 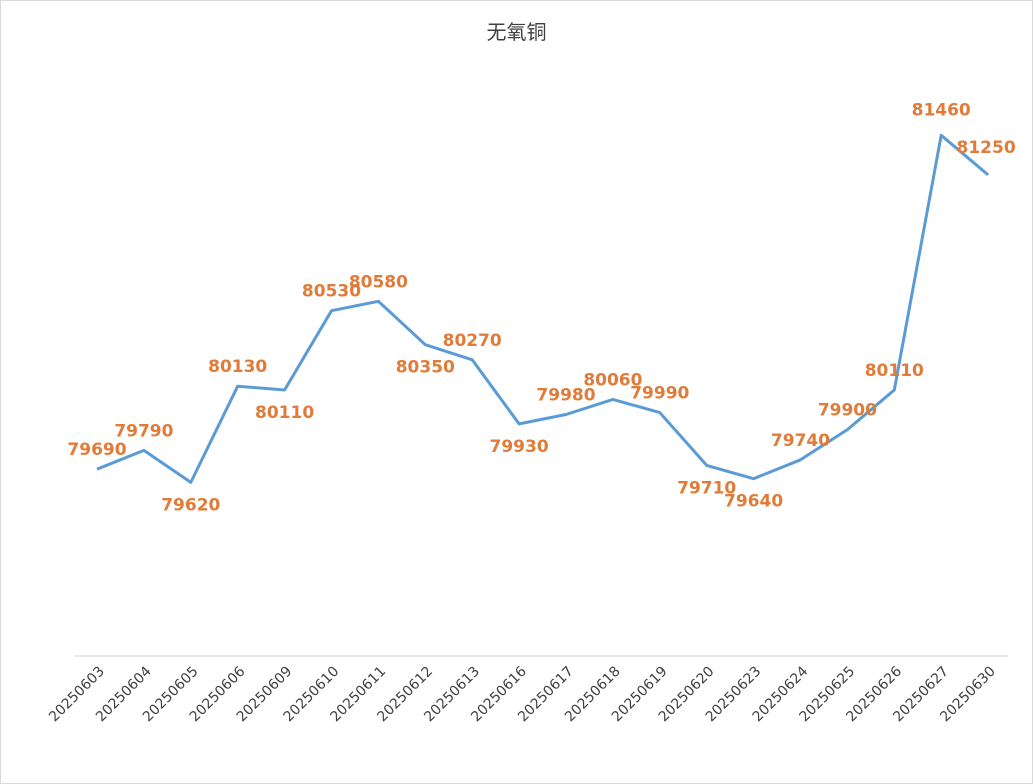 I want to click on data-label: 80270, so click(x=472, y=341).